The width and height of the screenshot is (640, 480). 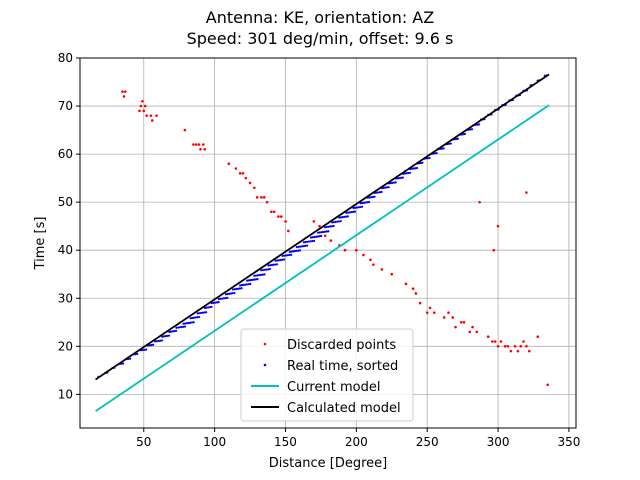 I want to click on x-tick-label: 150, so click(x=285, y=442).